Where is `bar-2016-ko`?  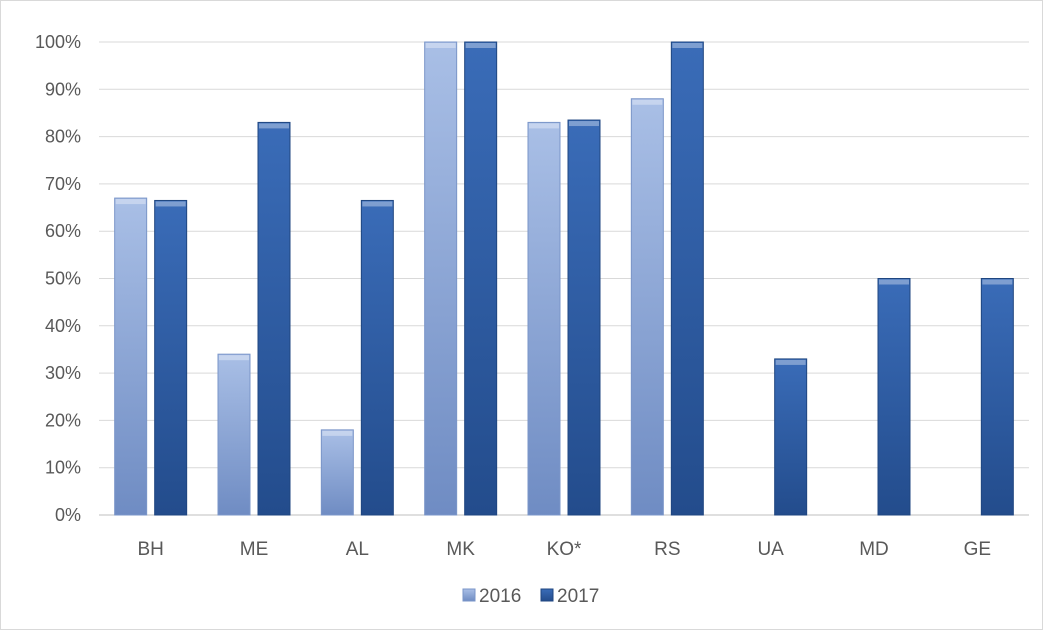 bar-2016-ko is located at coordinates (544, 318).